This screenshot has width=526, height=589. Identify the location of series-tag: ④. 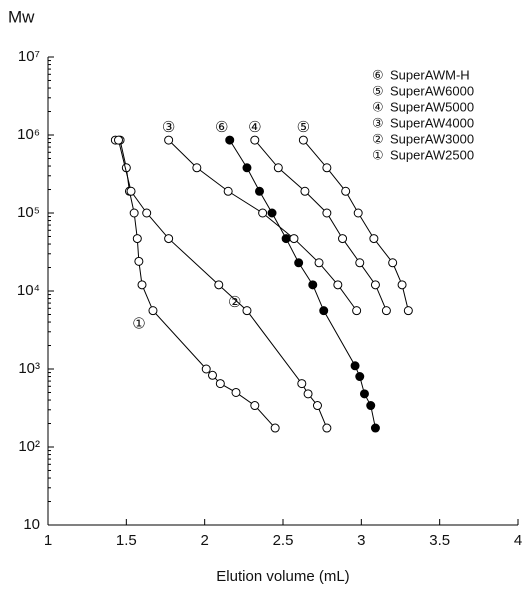
(254, 127).